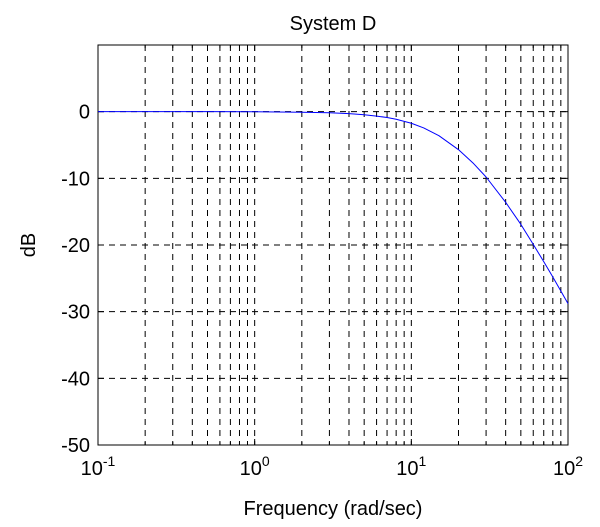 This screenshot has height=527, width=600. What do you see at coordinates (332, 466) in the screenshot?
I see `x-axis-tick-labels: 10⁻¹ 10⁰ 10¹ 10²` at bounding box center [332, 466].